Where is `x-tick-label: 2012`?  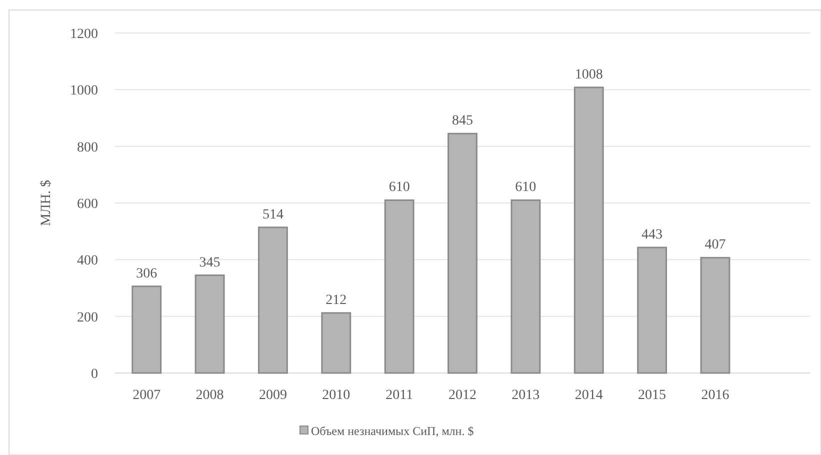 x-tick-label: 2012 is located at coordinates (462, 395).